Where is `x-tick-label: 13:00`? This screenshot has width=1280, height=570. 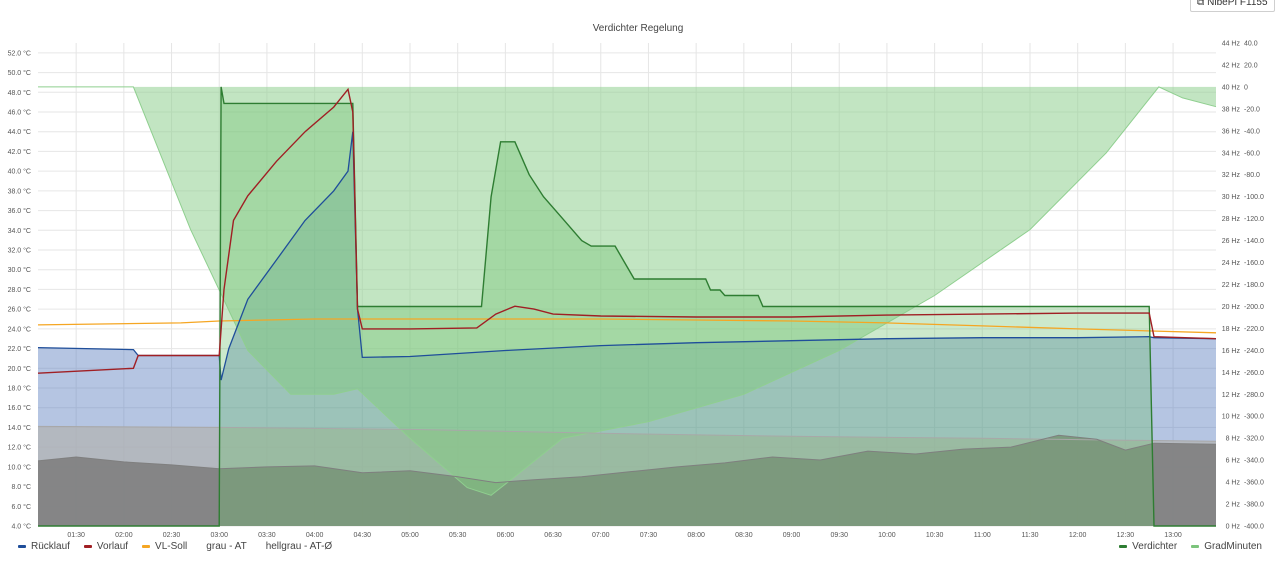 x-tick-label: 13:00 is located at coordinates (1173, 535).